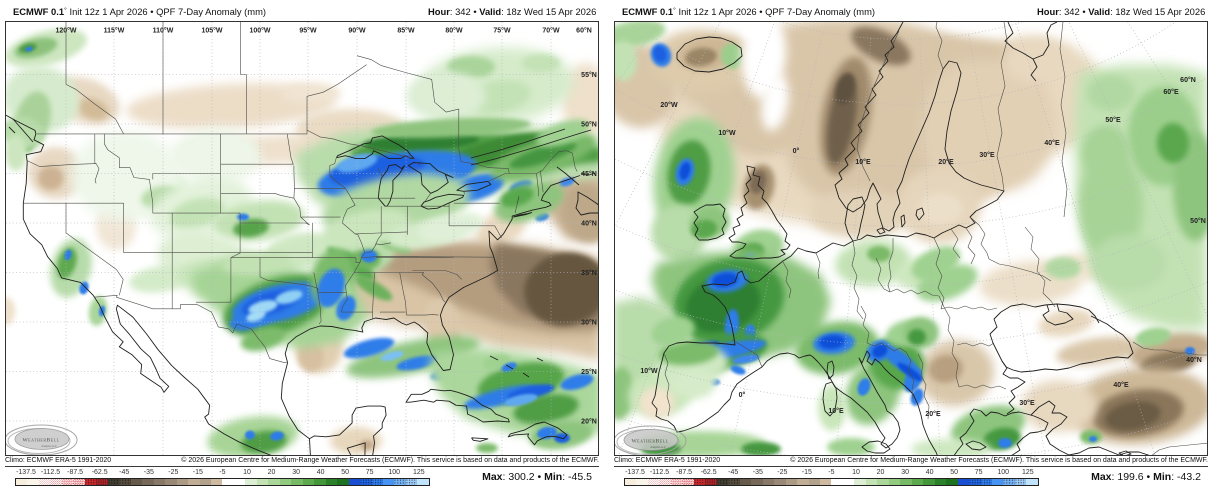  I want to click on svg-text: 95°W, so click(308, 31).